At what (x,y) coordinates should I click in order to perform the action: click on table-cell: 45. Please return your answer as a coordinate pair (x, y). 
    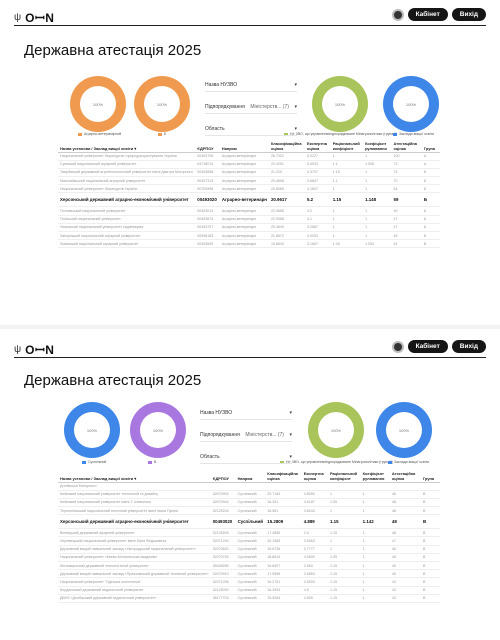
    Looking at the image, I should click on (405, 558).